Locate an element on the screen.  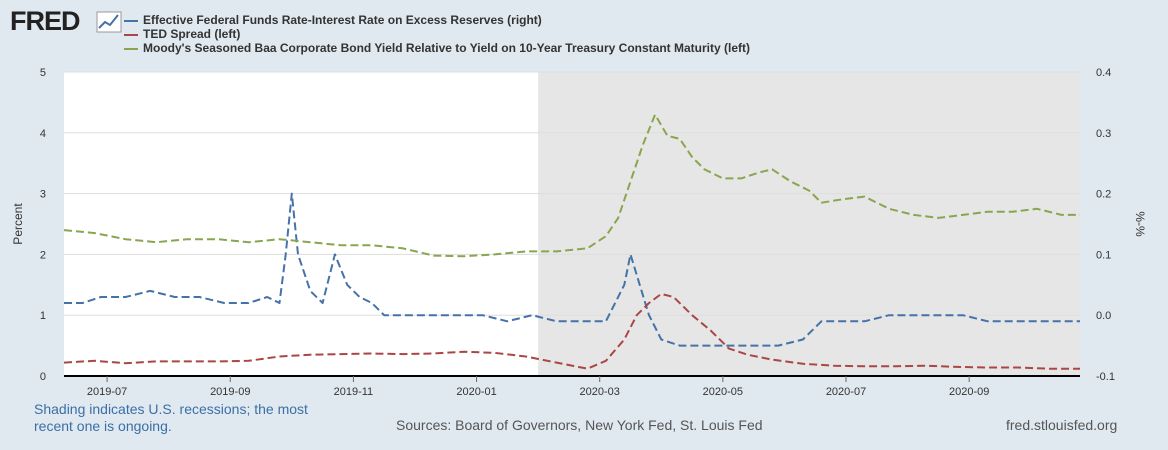
x-tick-label: 2019-07 is located at coordinates (107, 392).